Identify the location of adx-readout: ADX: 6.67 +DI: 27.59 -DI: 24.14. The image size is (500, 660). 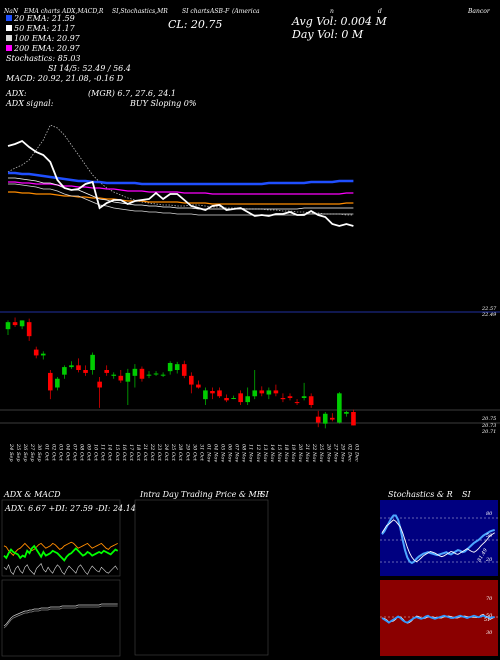
(70, 508).